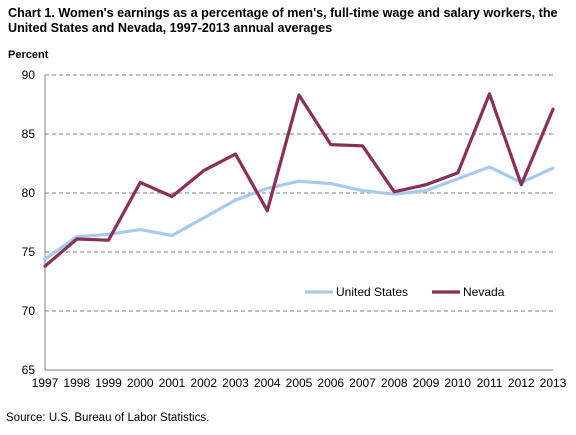 The image size is (576, 435). I want to click on legend: United States Nevada, so click(405, 292).